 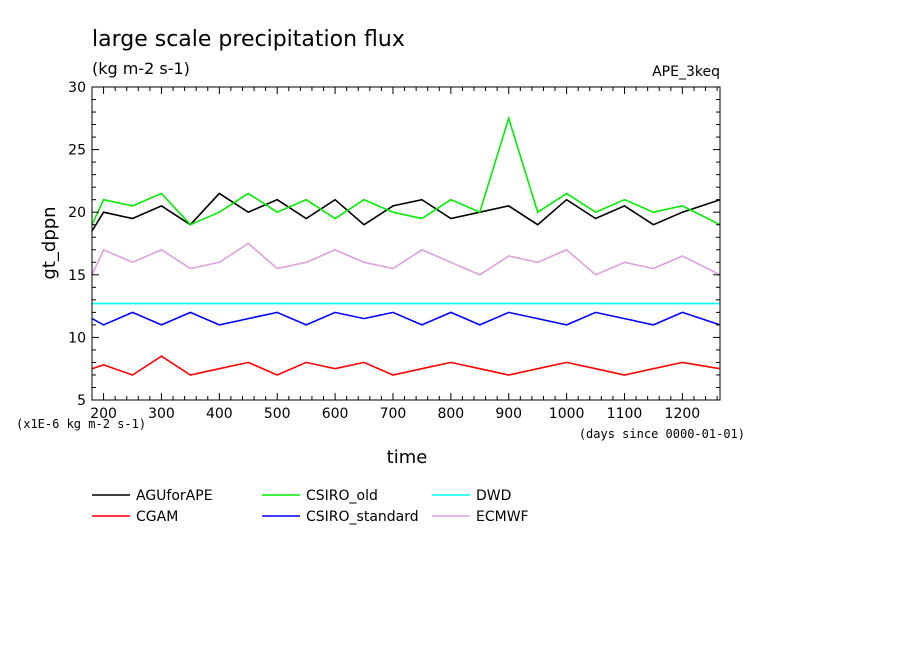 I want to click on series-line-ecmwf, so click(x=406, y=259).